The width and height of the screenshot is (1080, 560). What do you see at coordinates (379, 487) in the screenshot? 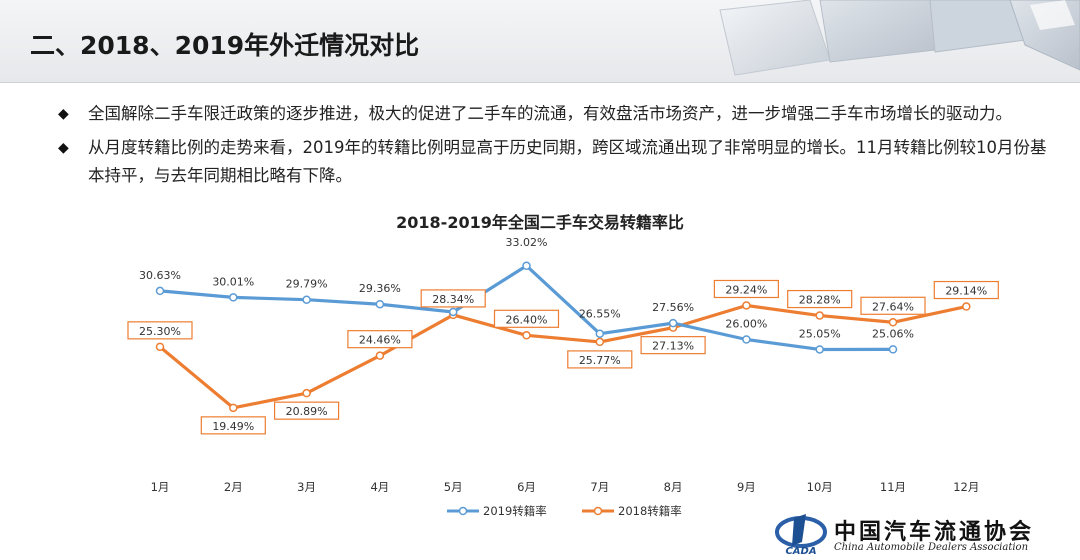
I see `x-tick-label: 4月` at bounding box center [379, 487].